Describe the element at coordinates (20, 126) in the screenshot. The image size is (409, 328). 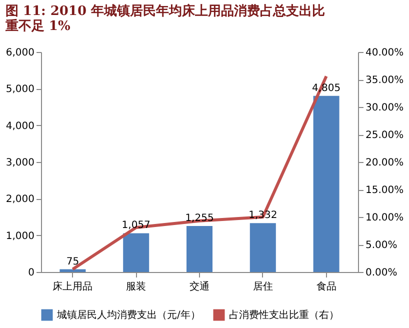
I see `y-tick-label: 4,000` at that location.